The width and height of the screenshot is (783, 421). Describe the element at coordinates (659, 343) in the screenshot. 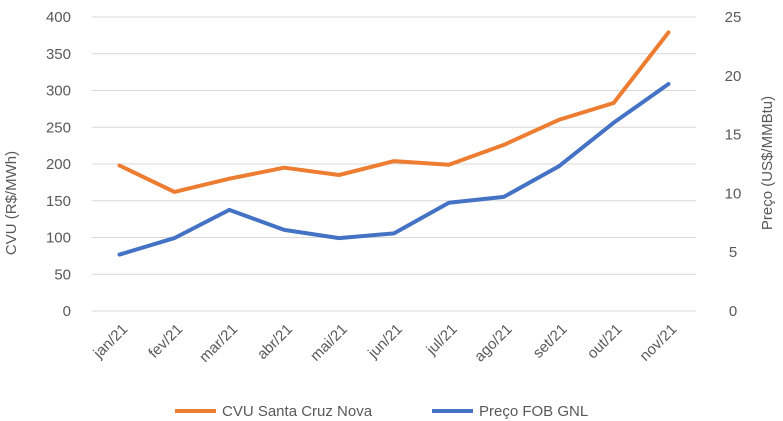

I see `x-tick-label: nov/21` at that location.